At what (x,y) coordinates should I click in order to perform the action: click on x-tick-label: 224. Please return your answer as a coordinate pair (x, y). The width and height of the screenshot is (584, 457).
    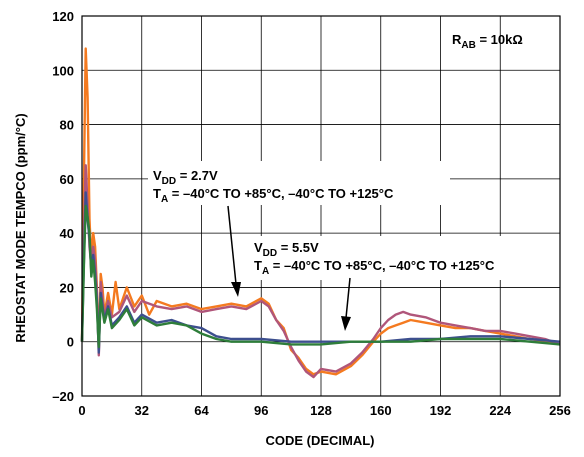
    Looking at the image, I should click on (500, 410).